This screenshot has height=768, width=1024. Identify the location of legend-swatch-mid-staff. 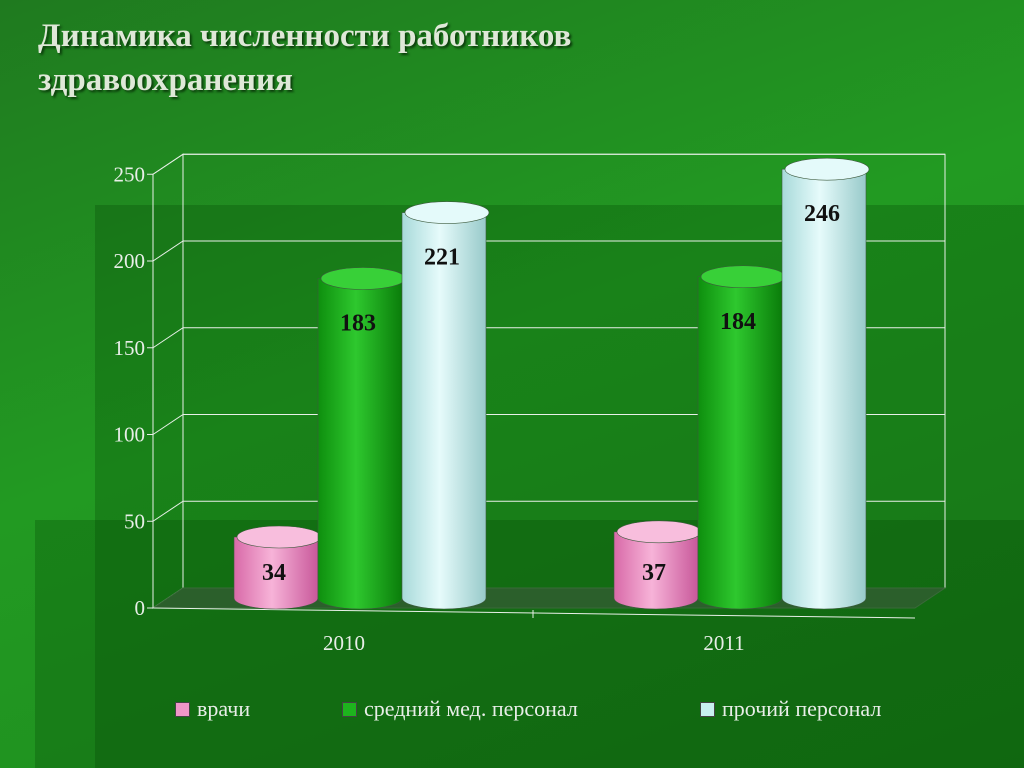
(349, 709).